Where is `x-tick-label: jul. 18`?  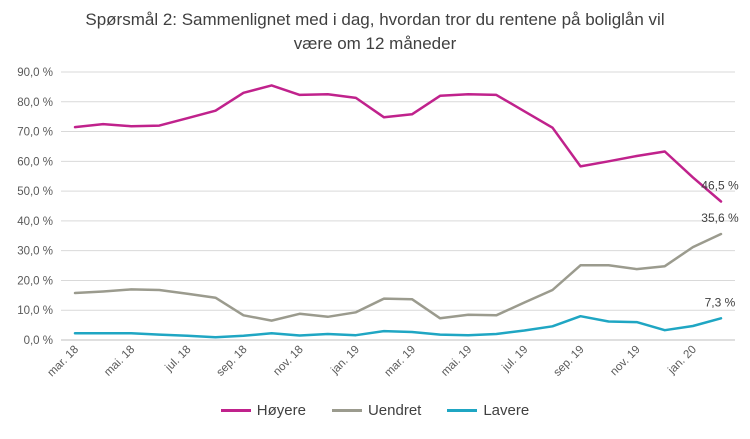
x-tick-label: jul. 18 is located at coordinates (178, 359).